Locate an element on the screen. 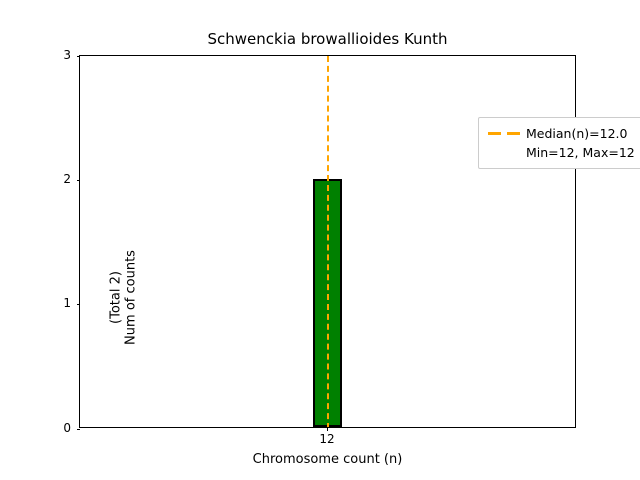 Image resolution: width=640 pixels, height=480 pixels. ytick-label-0: 0 is located at coordinates (67, 428).